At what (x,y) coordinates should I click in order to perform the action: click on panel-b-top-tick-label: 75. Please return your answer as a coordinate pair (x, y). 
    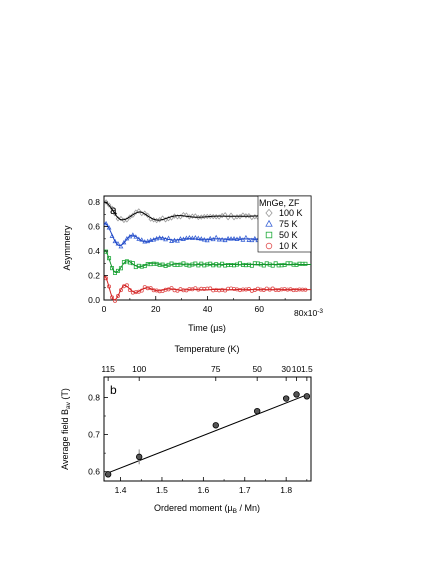
    Looking at the image, I should click on (216, 369).